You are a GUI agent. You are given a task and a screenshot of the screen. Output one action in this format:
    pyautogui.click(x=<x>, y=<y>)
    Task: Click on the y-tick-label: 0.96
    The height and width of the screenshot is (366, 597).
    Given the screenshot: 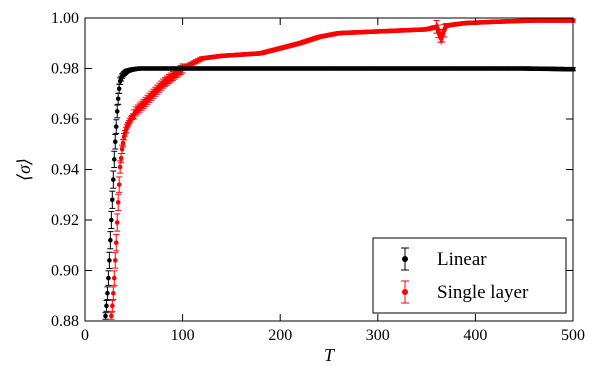 What is the action you would take?
    pyautogui.click(x=65, y=119)
    